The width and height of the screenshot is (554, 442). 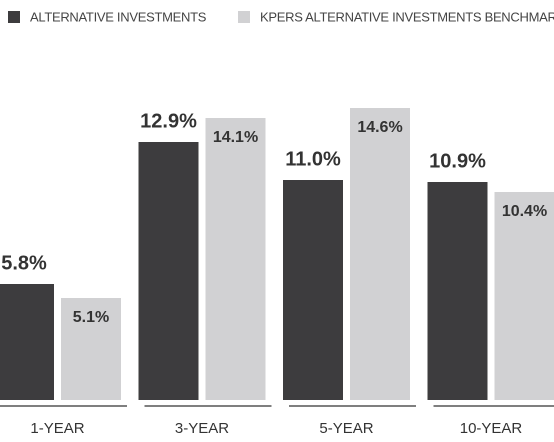 I want to click on data-label: 5.8%, so click(x=24, y=263).